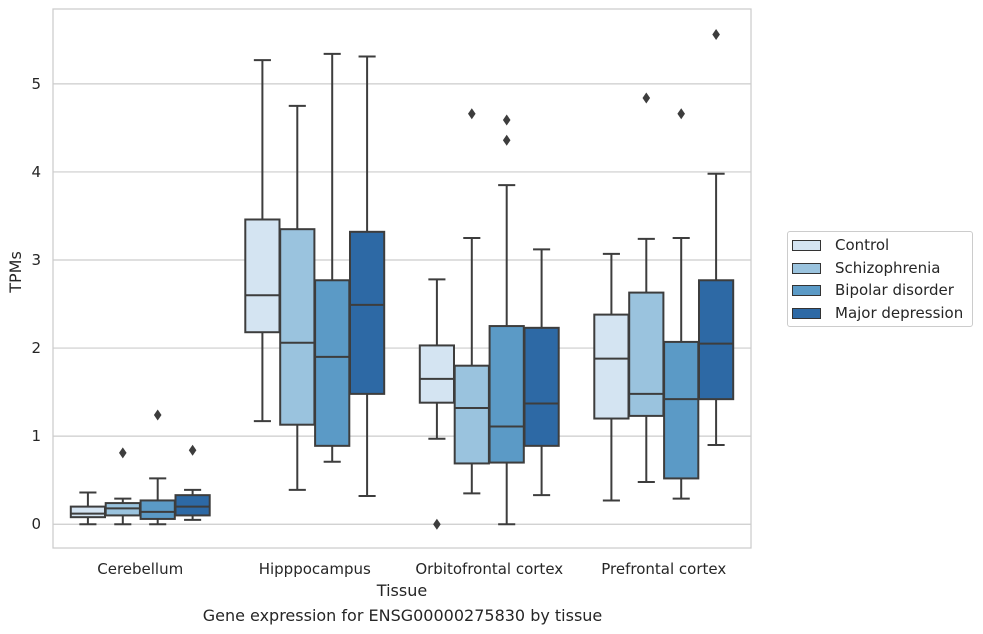  What do you see at coordinates (862, 245) in the screenshot?
I see `legend-label-control: Control` at bounding box center [862, 245].